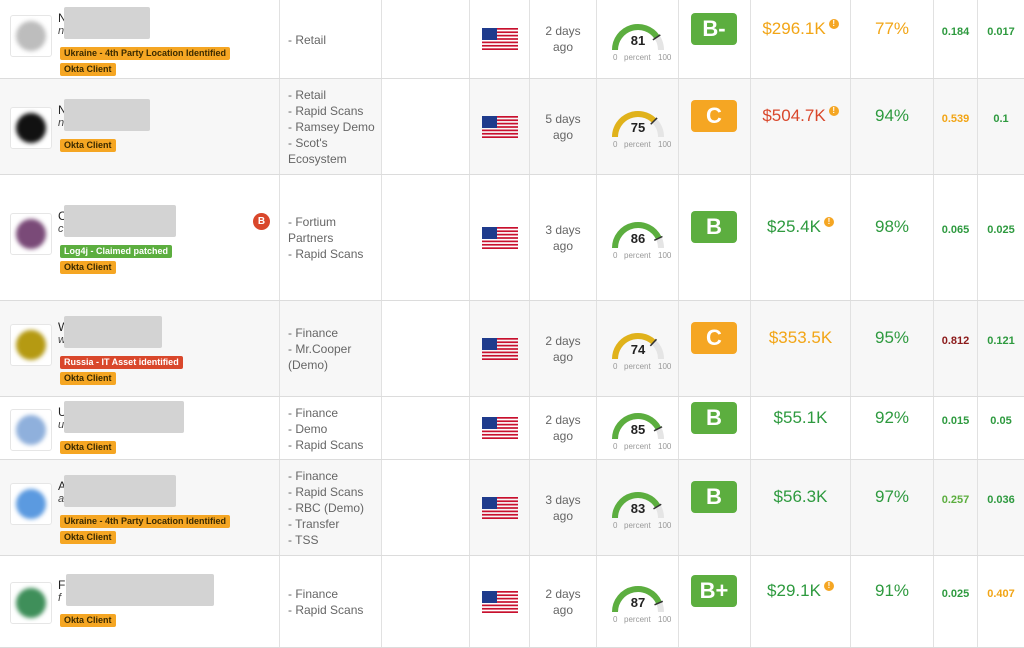  Describe the element at coordinates (308, 365) in the screenshot. I see `tag-label: (Demo)` at that location.